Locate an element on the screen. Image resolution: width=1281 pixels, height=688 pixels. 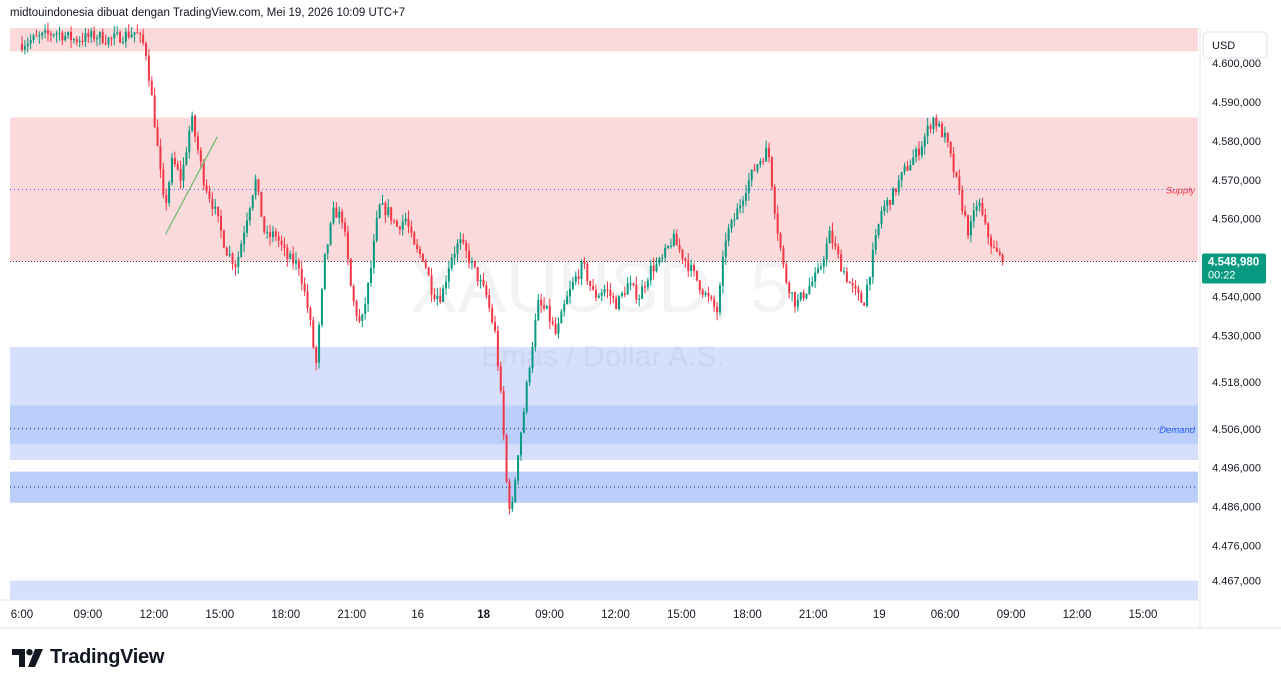
y-tick-label: 4.570,000 is located at coordinates (1236, 181).